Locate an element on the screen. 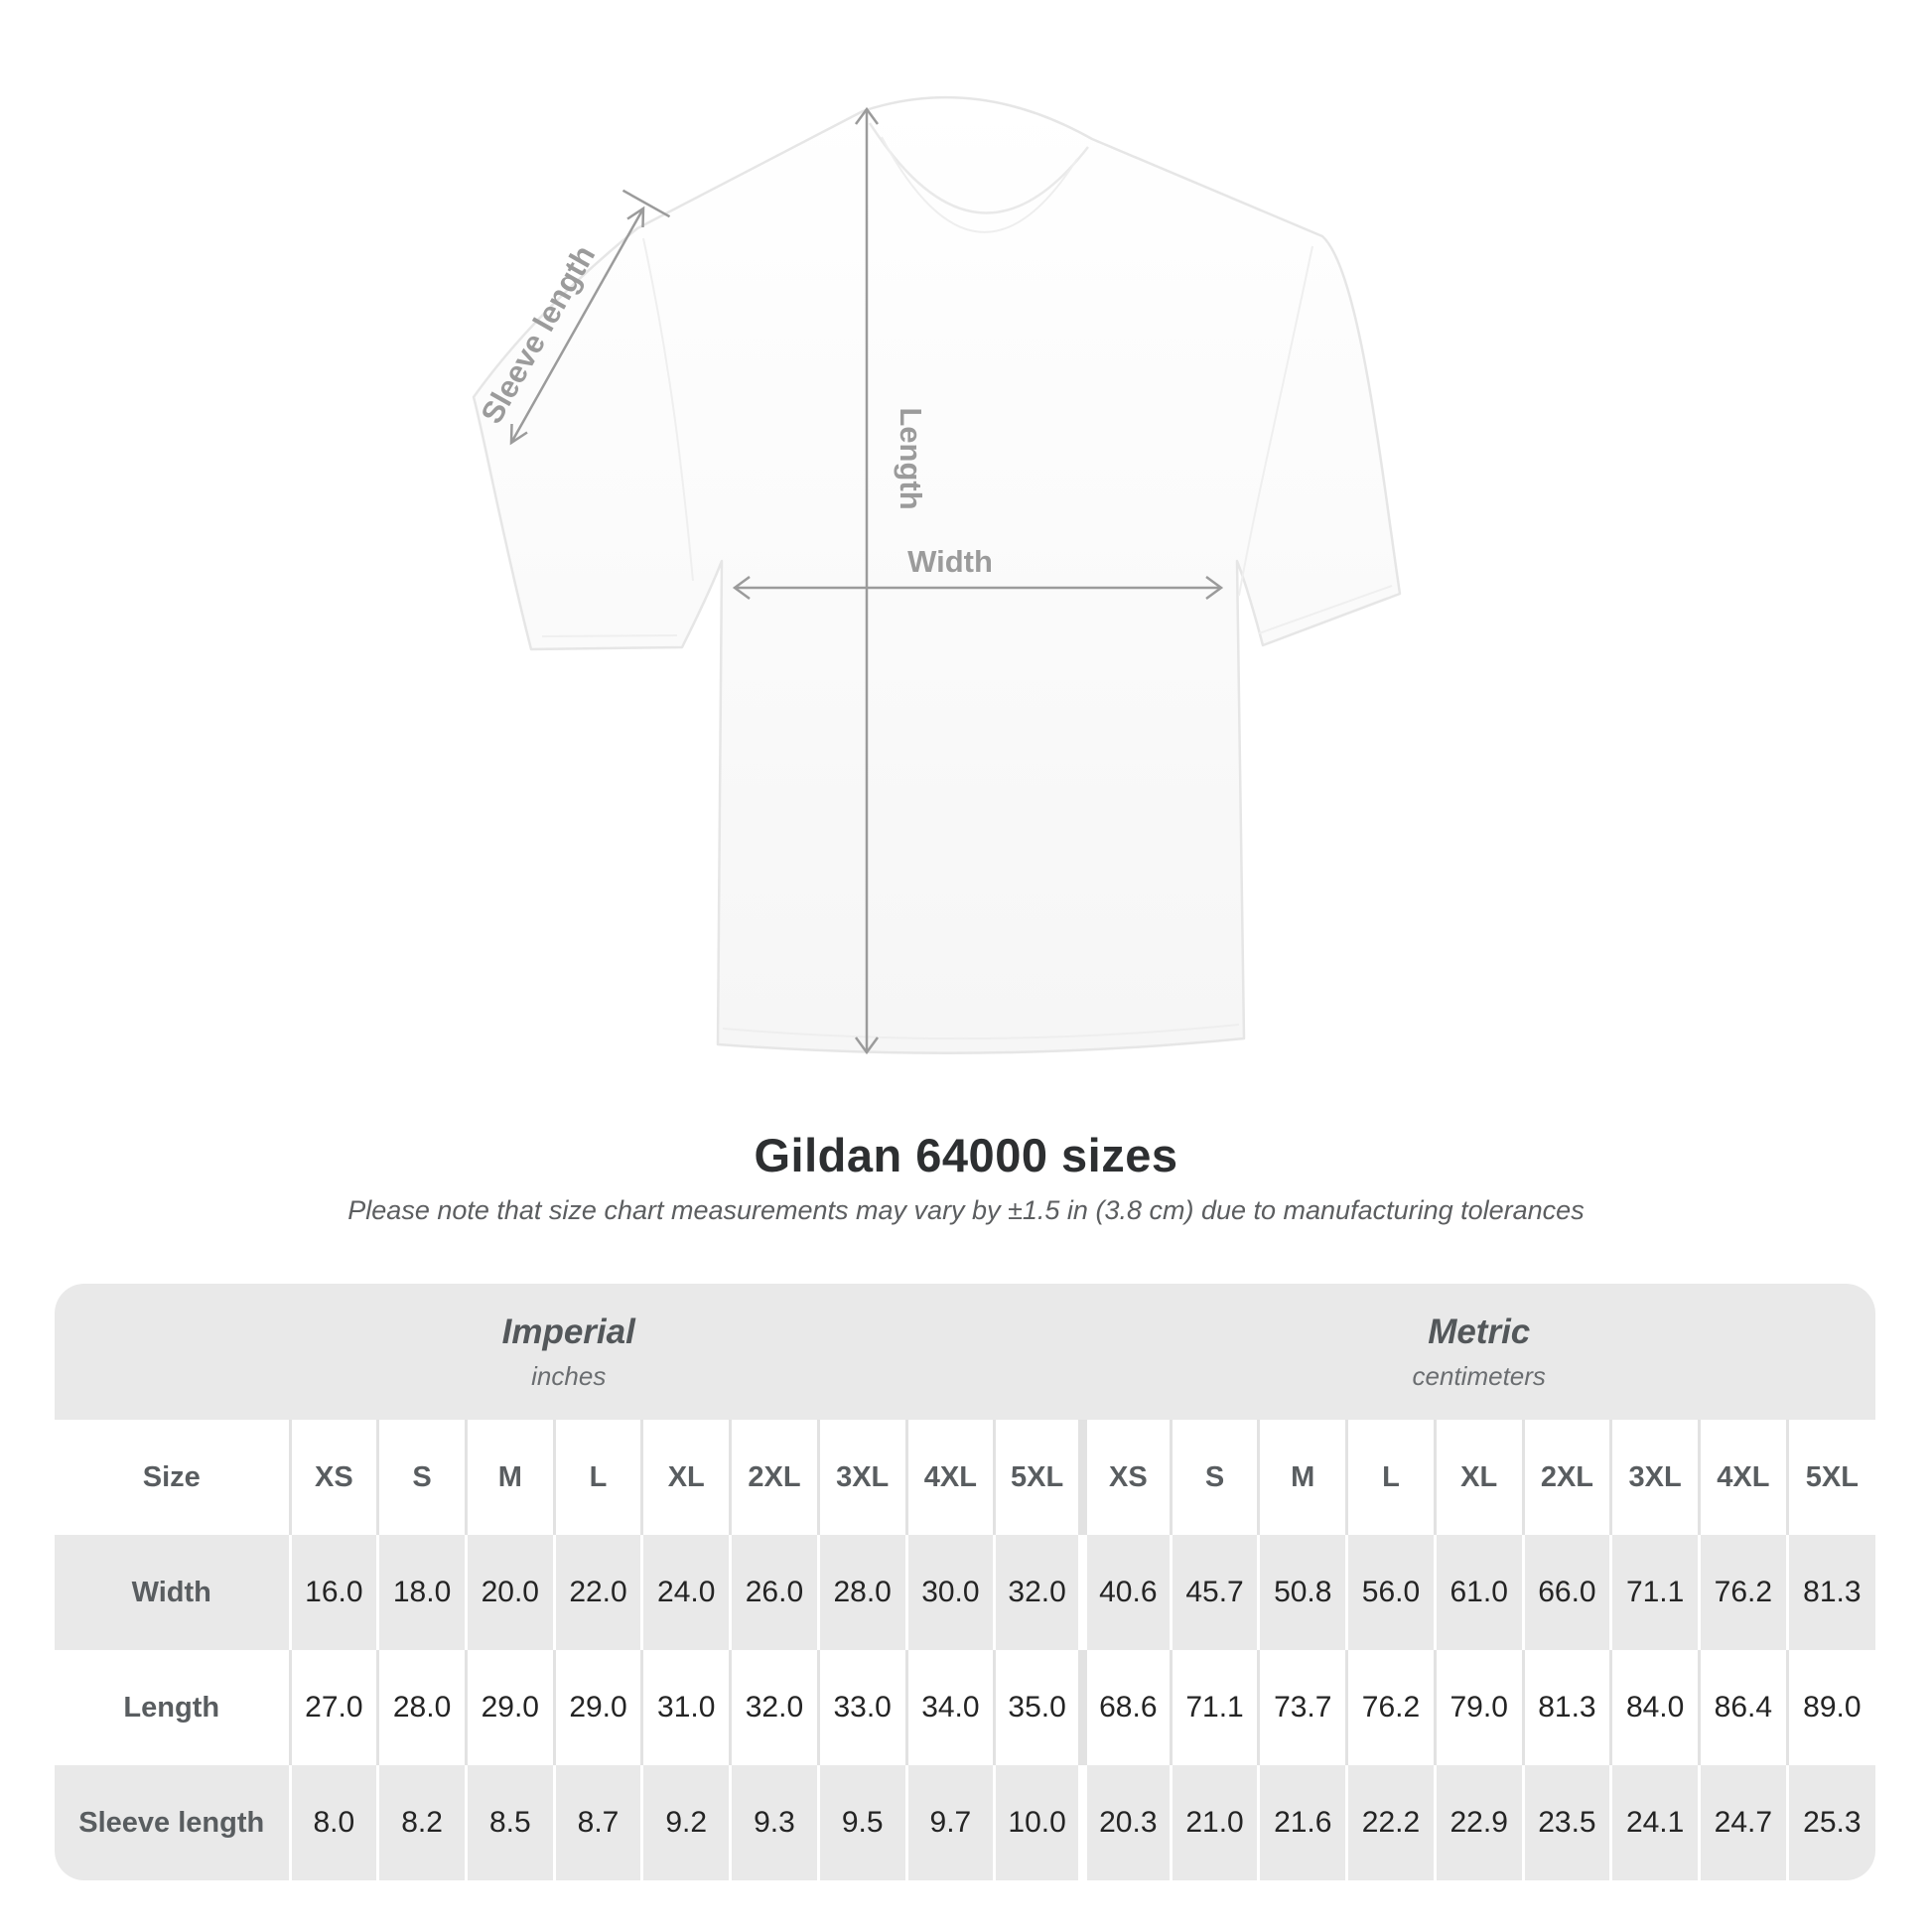 The image size is (1932, 1932). measurement-cell: 21.0 is located at coordinates (1214, 1823).